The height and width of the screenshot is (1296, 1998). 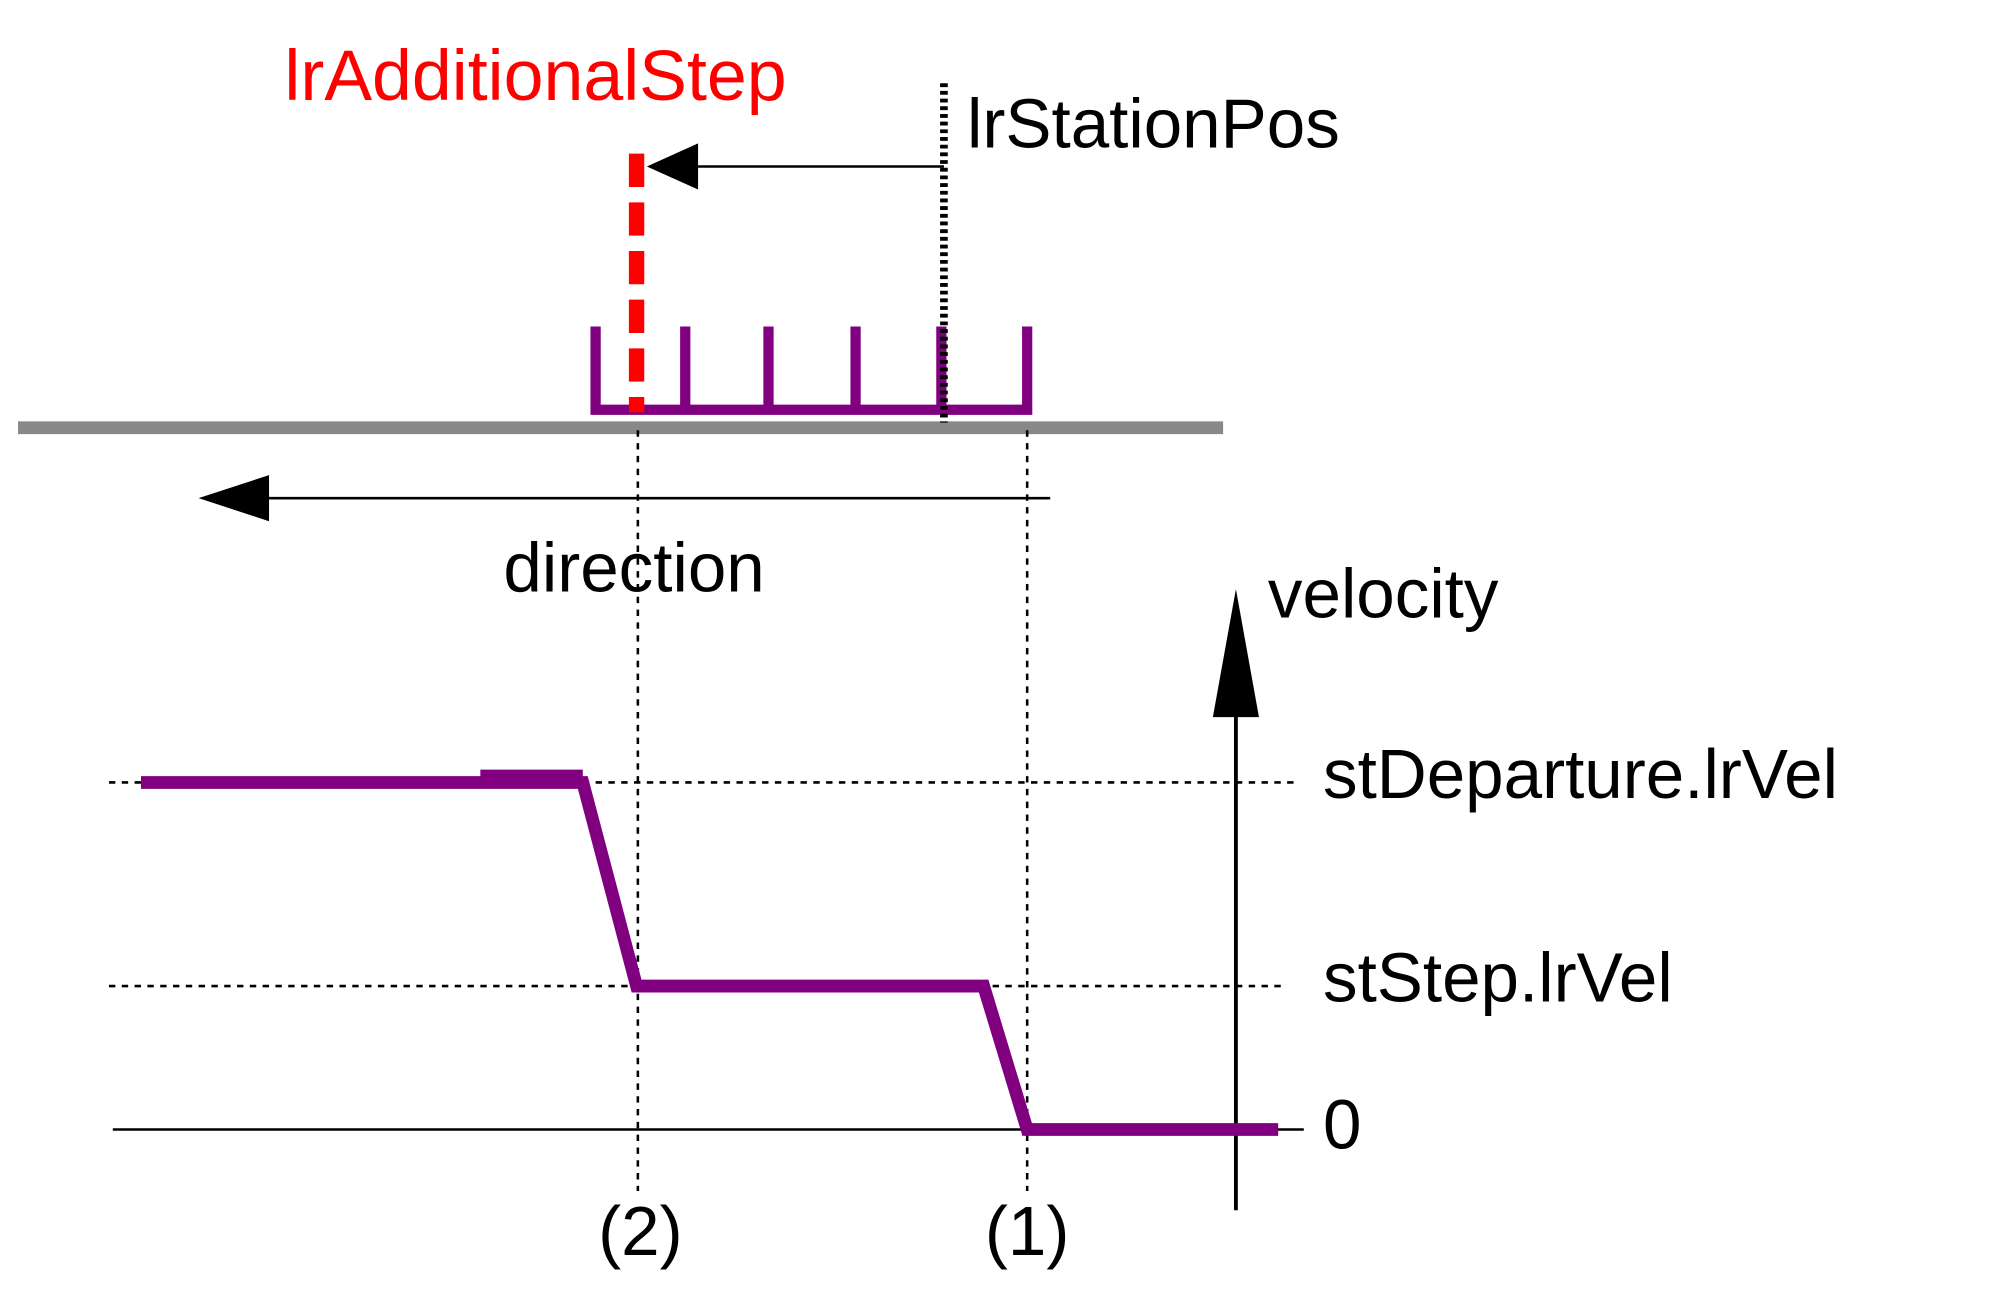 What do you see at coordinates (1498, 977) in the screenshot?
I see `level-label: stStep.lrVel` at bounding box center [1498, 977].